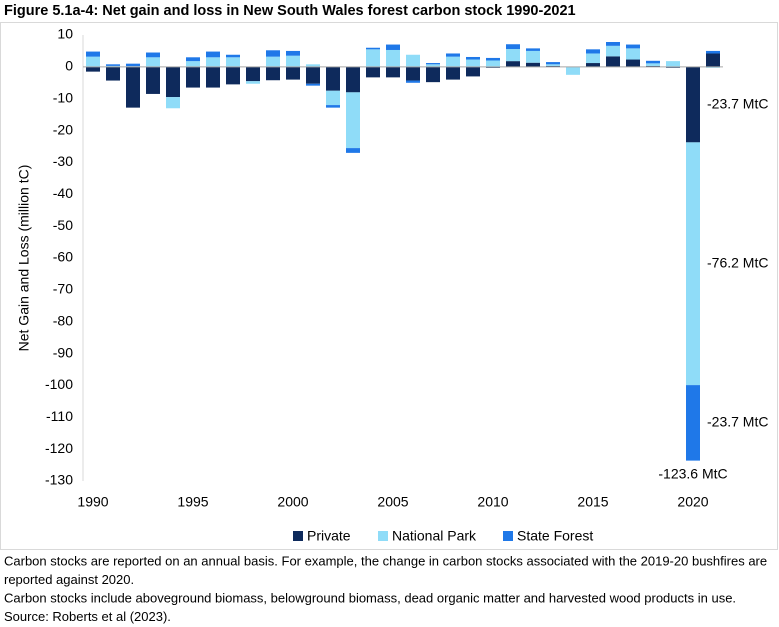 This screenshot has width=779, height=627. What do you see at coordinates (63, 129) in the screenshot?
I see `y-tick-label: -20` at bounding box center [63, 129].